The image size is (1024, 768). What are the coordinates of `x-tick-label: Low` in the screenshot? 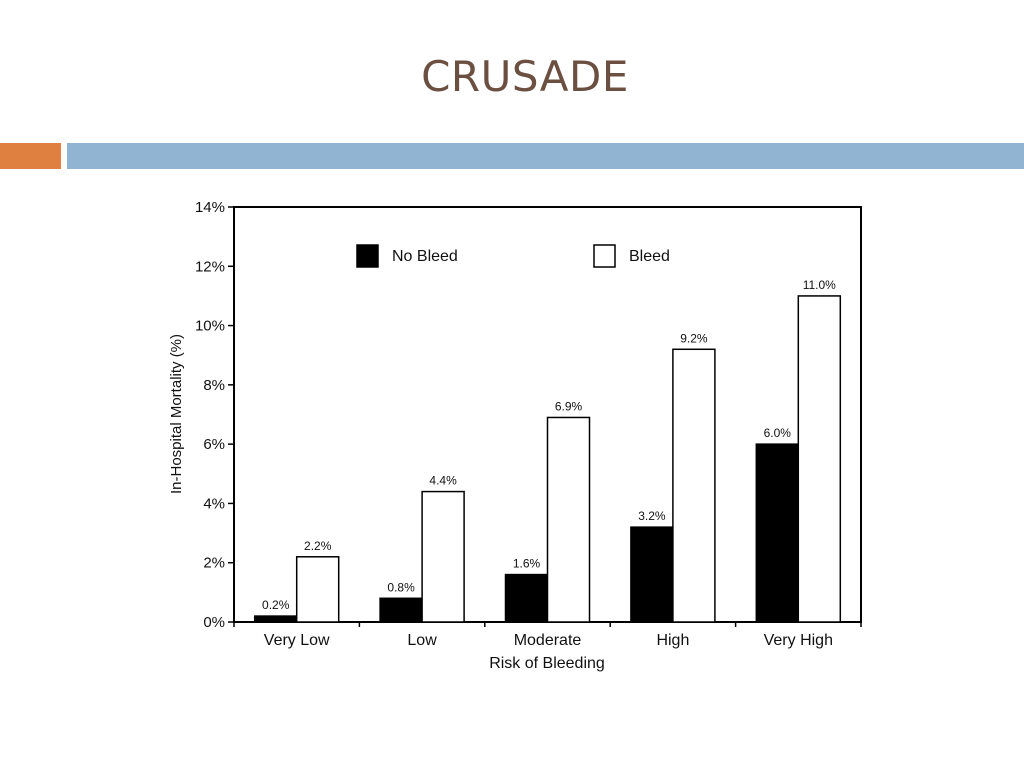 It's located at (422, 640).